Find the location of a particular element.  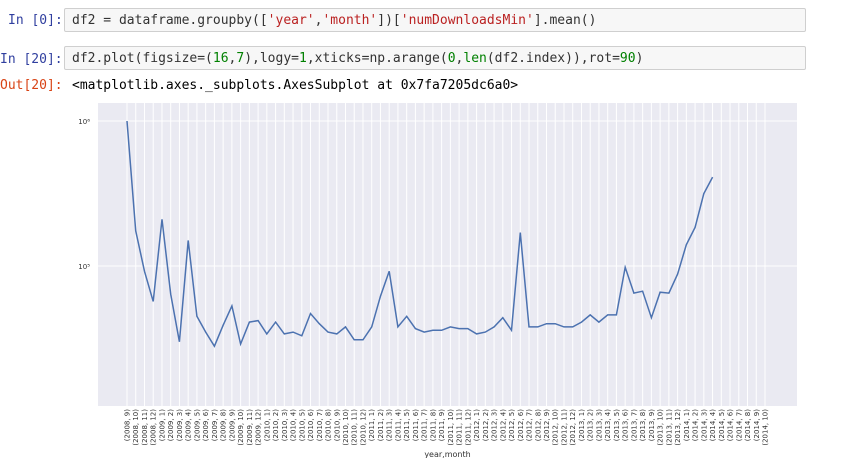

code-token: ) is located at coordinates (639, 58).